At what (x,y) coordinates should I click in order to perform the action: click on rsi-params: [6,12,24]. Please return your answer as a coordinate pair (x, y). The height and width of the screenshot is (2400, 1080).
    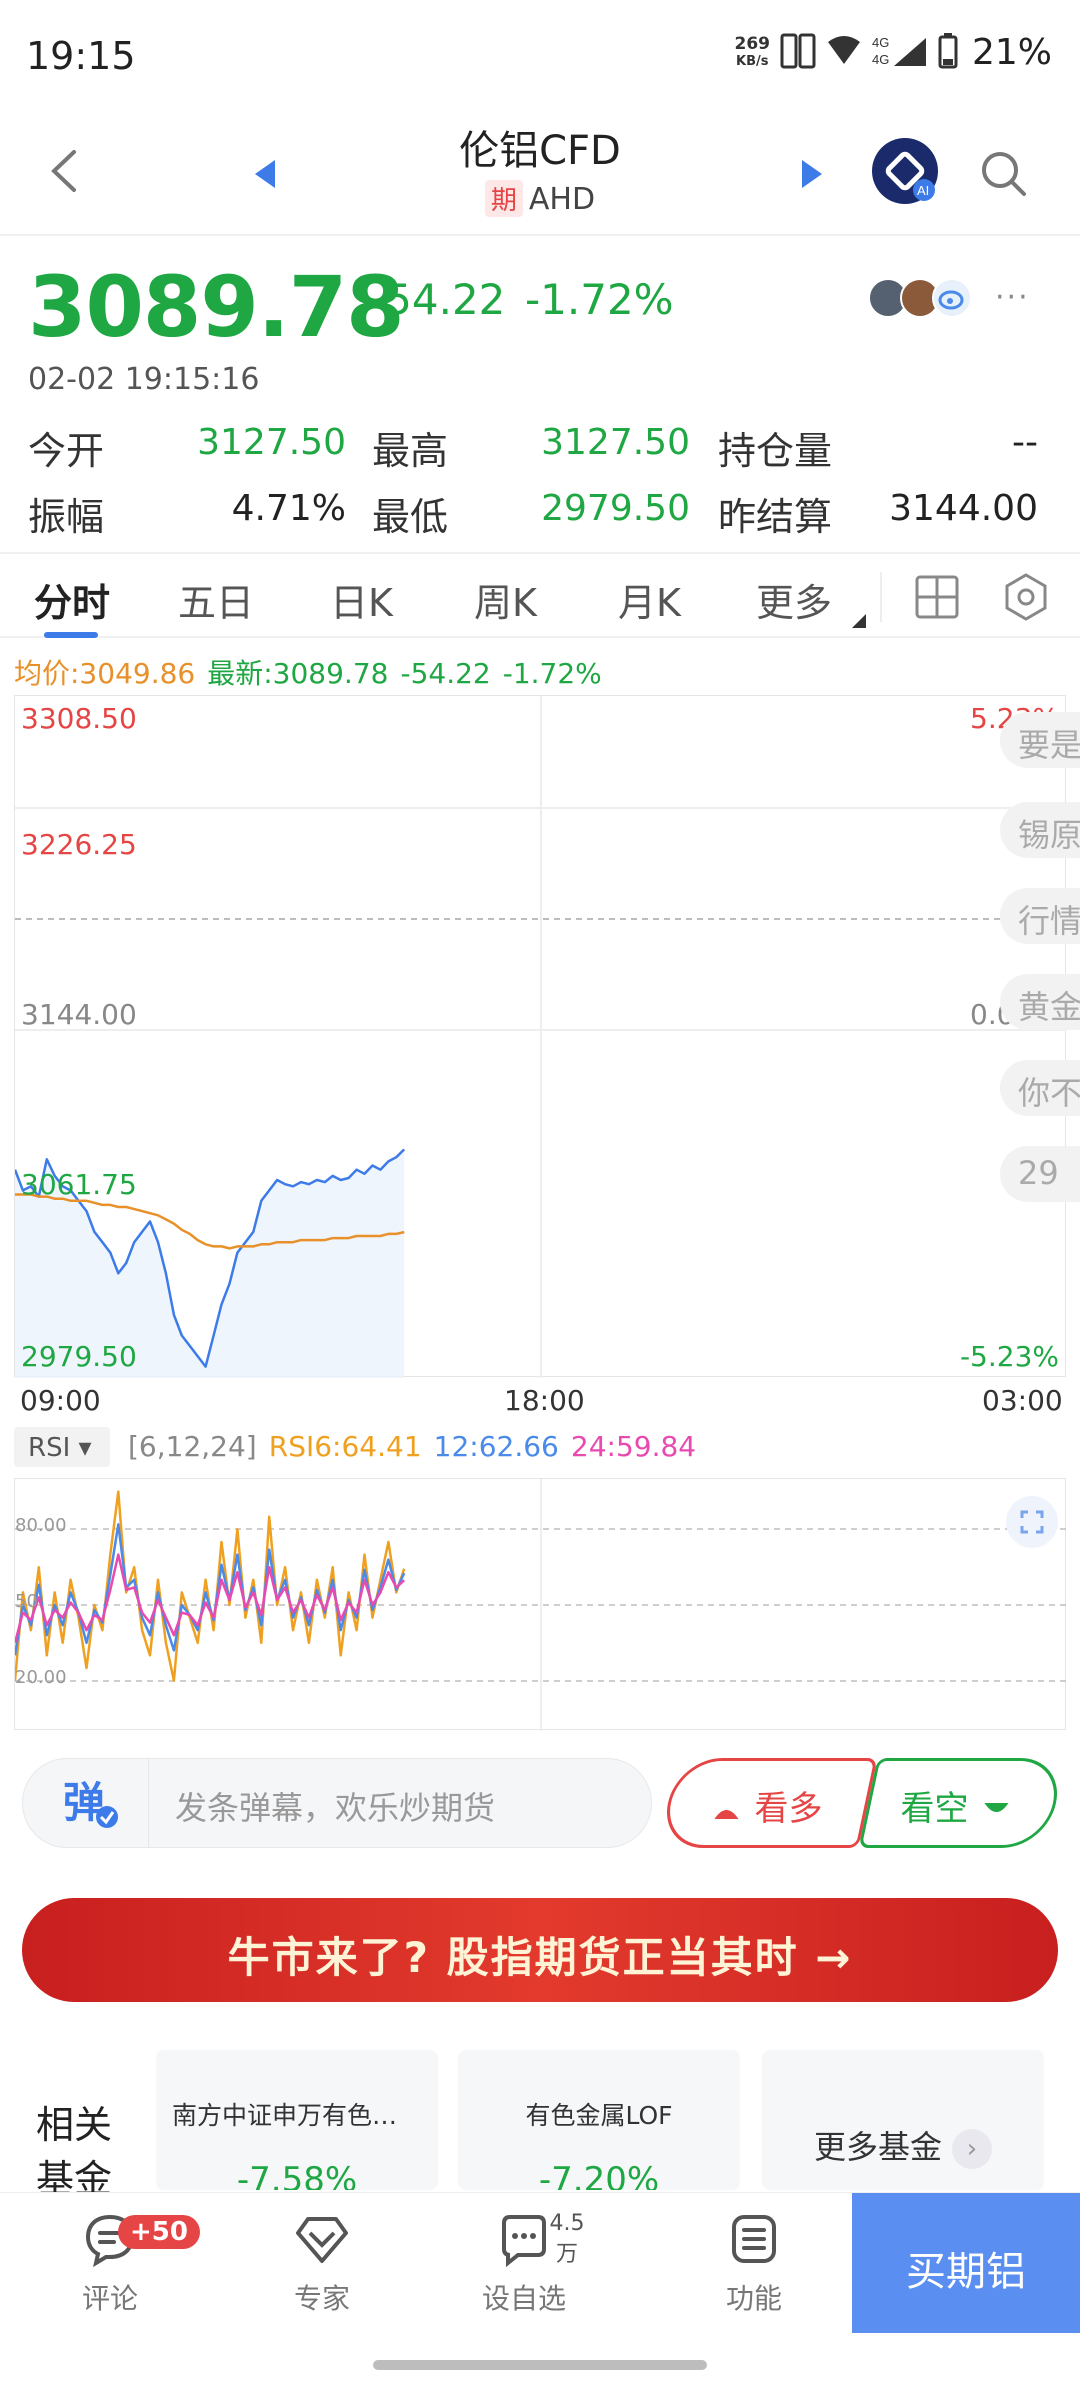
    Looking at the image, I should click on (192, 1446).